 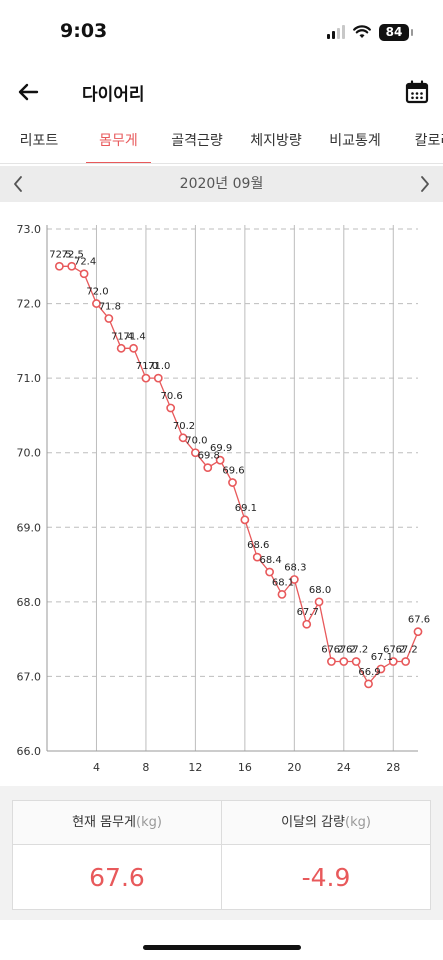 I want to click on monthly-loss-header: 이달의 감량(kg), so click(x=326, y=823).